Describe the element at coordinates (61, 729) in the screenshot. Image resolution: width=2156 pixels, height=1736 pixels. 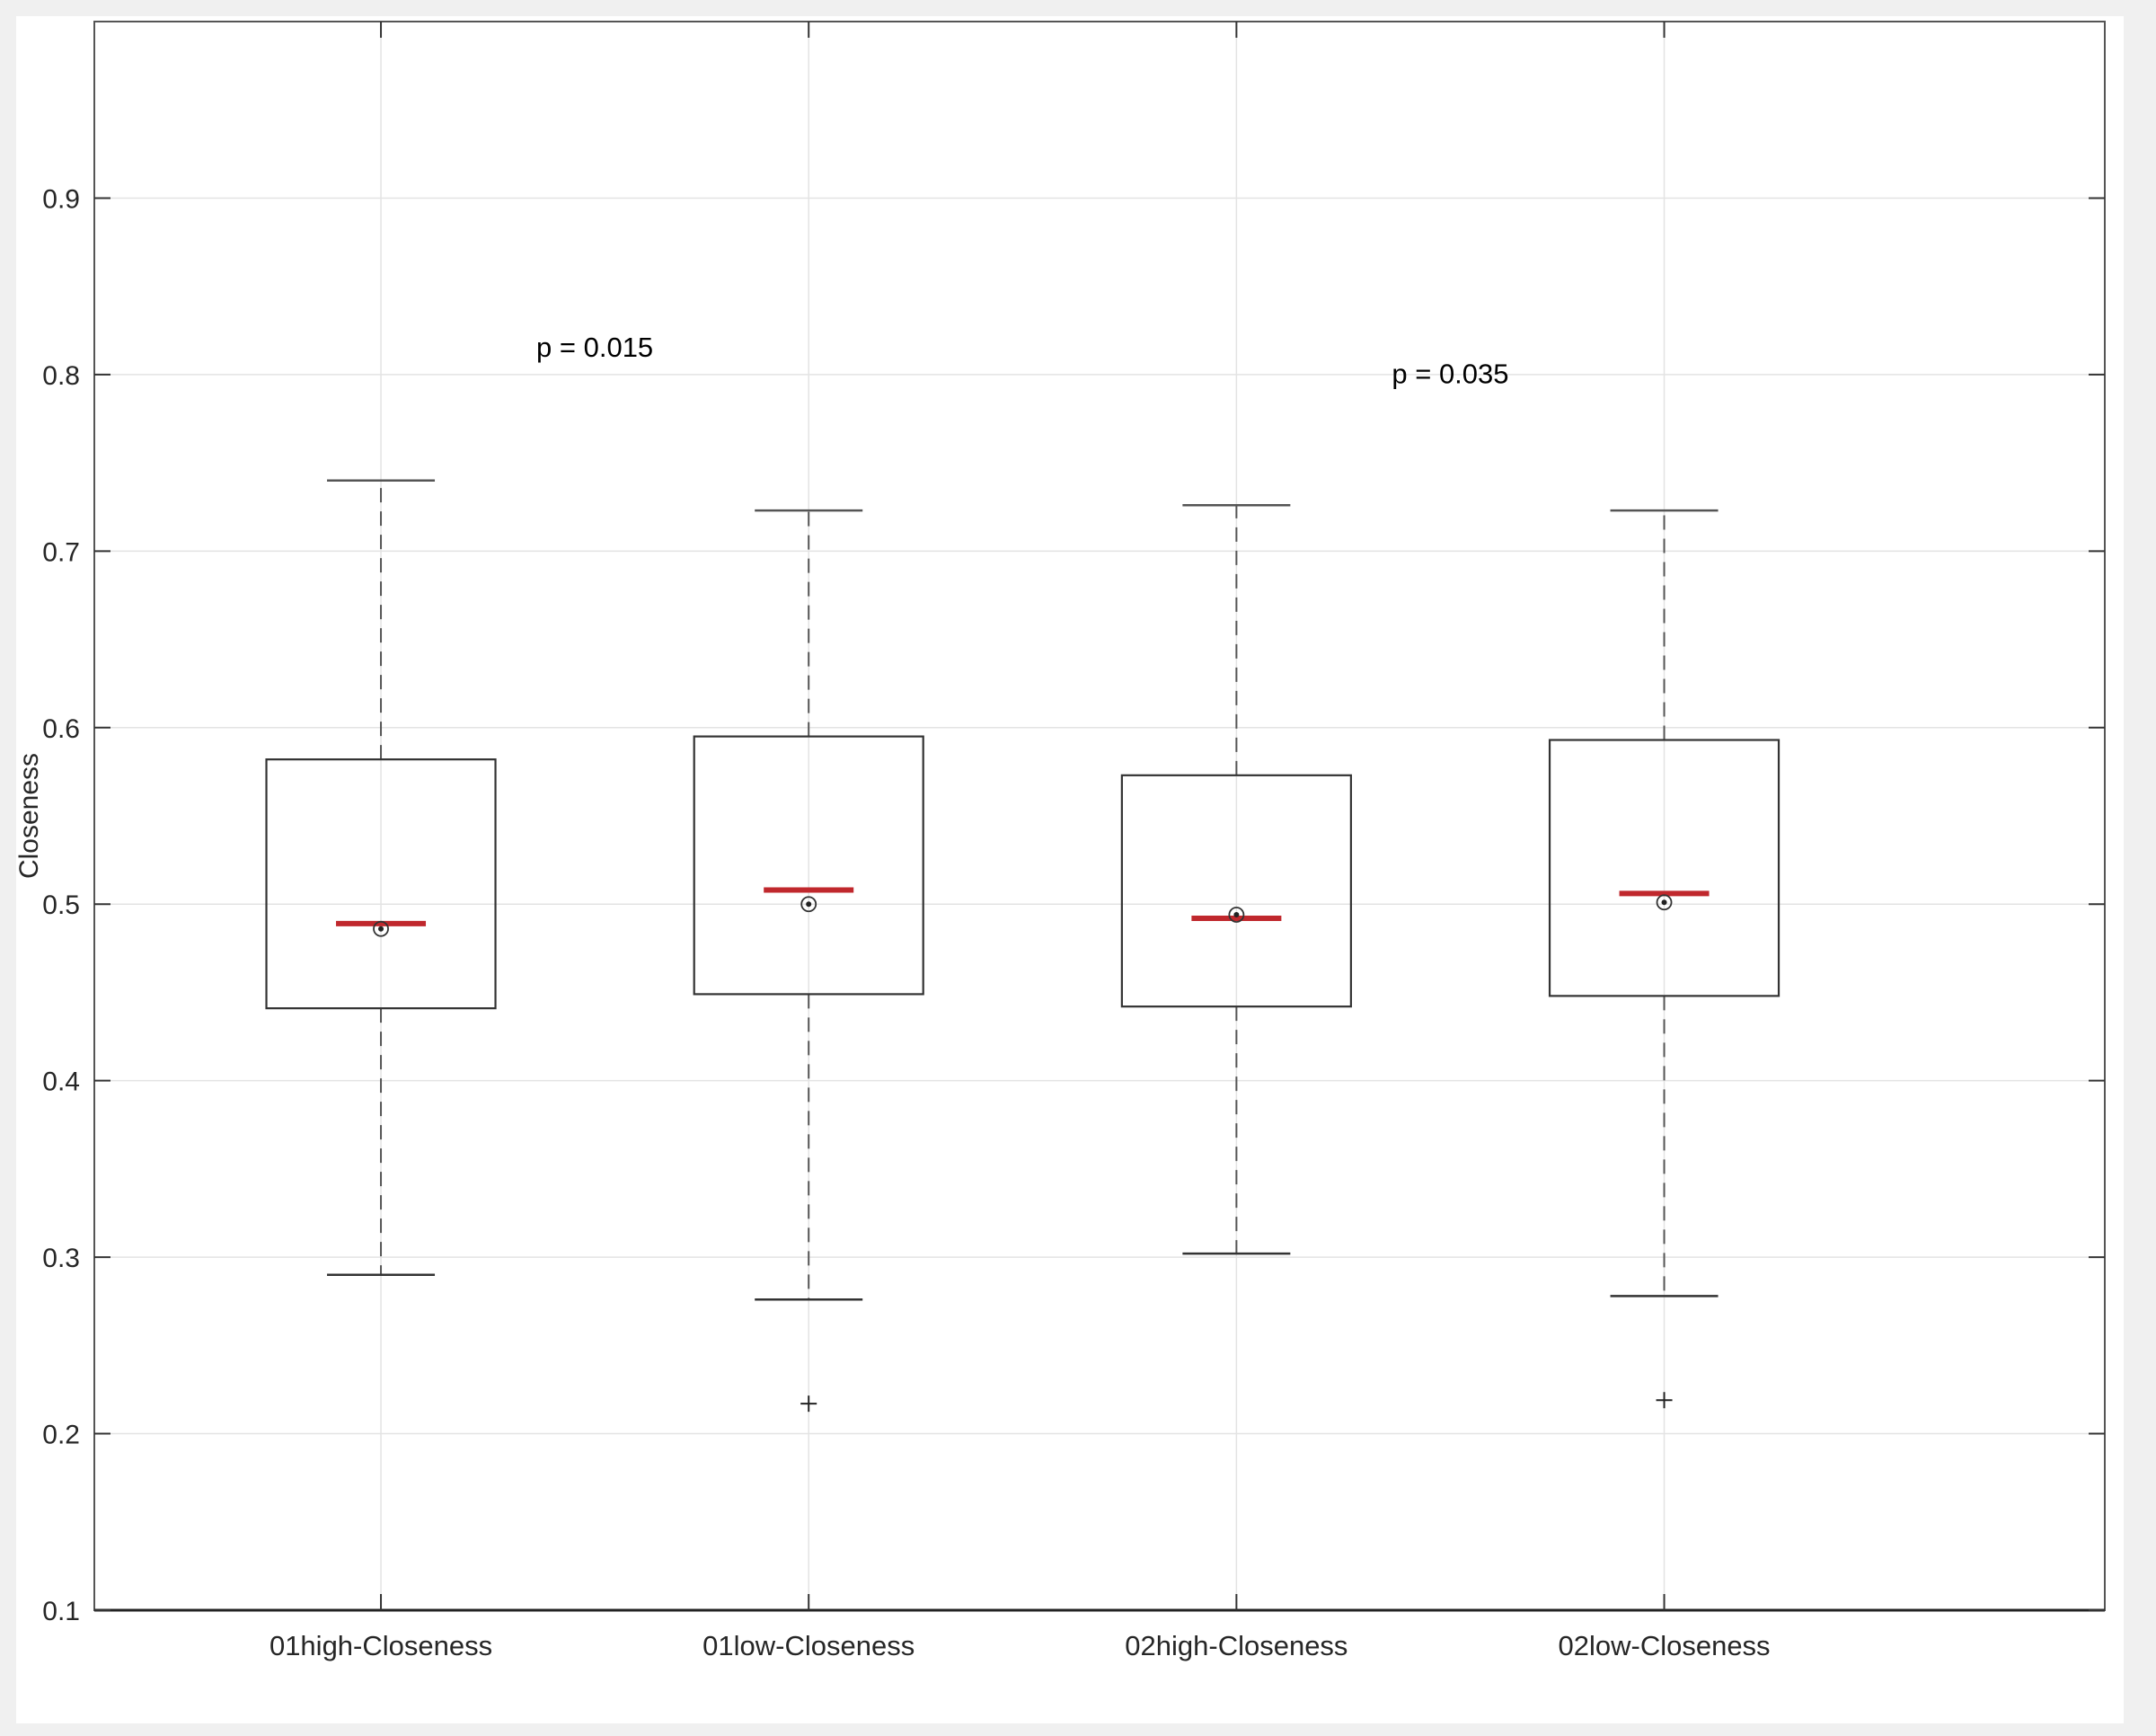
I see `y-tick-label: 0.6` at that location.